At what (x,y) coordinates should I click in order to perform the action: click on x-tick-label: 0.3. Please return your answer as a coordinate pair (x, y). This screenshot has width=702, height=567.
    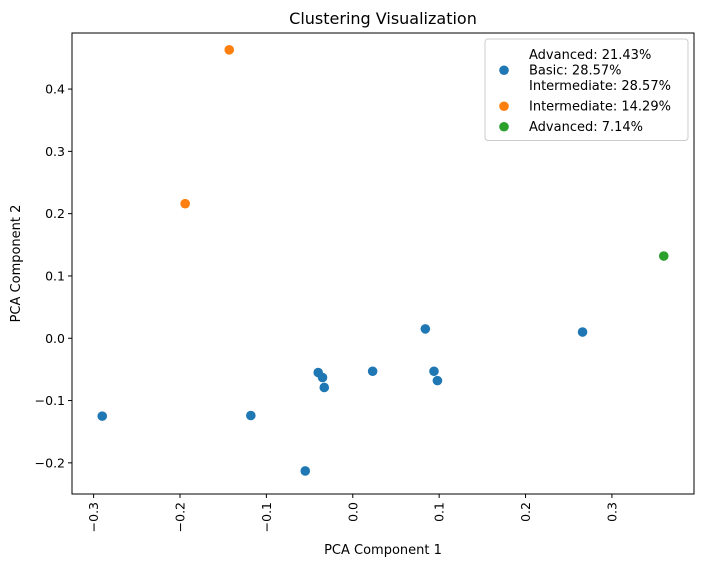
    Looking at the image, I should click on (611, 512).